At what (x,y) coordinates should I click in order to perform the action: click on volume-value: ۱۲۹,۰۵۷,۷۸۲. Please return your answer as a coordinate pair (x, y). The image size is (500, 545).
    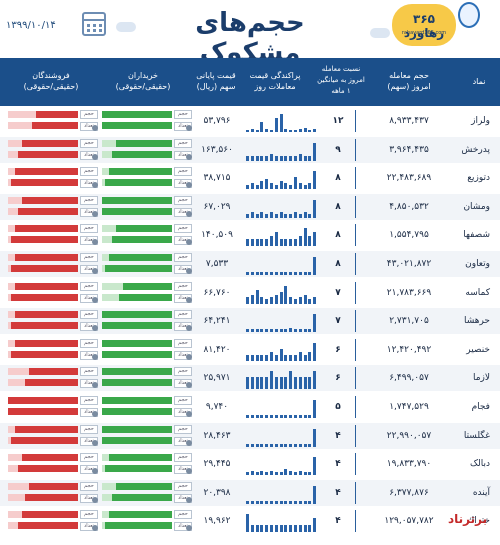
    Looking at the image, I should click on (409, 521).